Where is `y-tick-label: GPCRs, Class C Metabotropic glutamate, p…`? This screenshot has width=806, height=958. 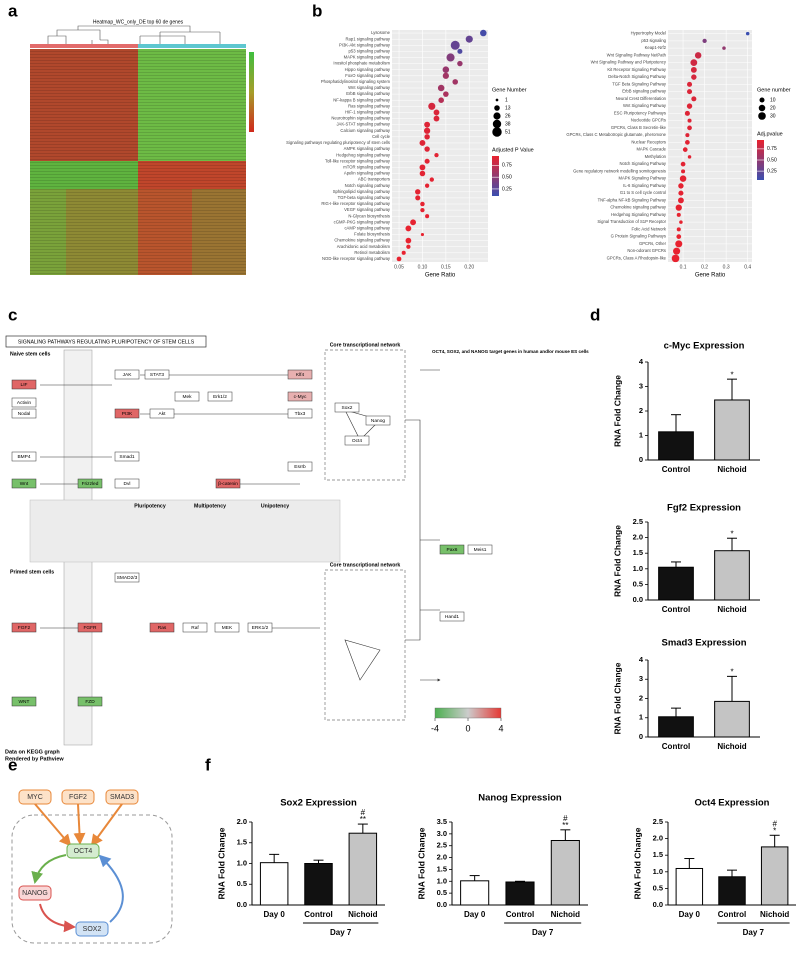
y-tick-label: GPCRs, Class C Metabotropic glutamate, p… is located at coordinates (616, 134).